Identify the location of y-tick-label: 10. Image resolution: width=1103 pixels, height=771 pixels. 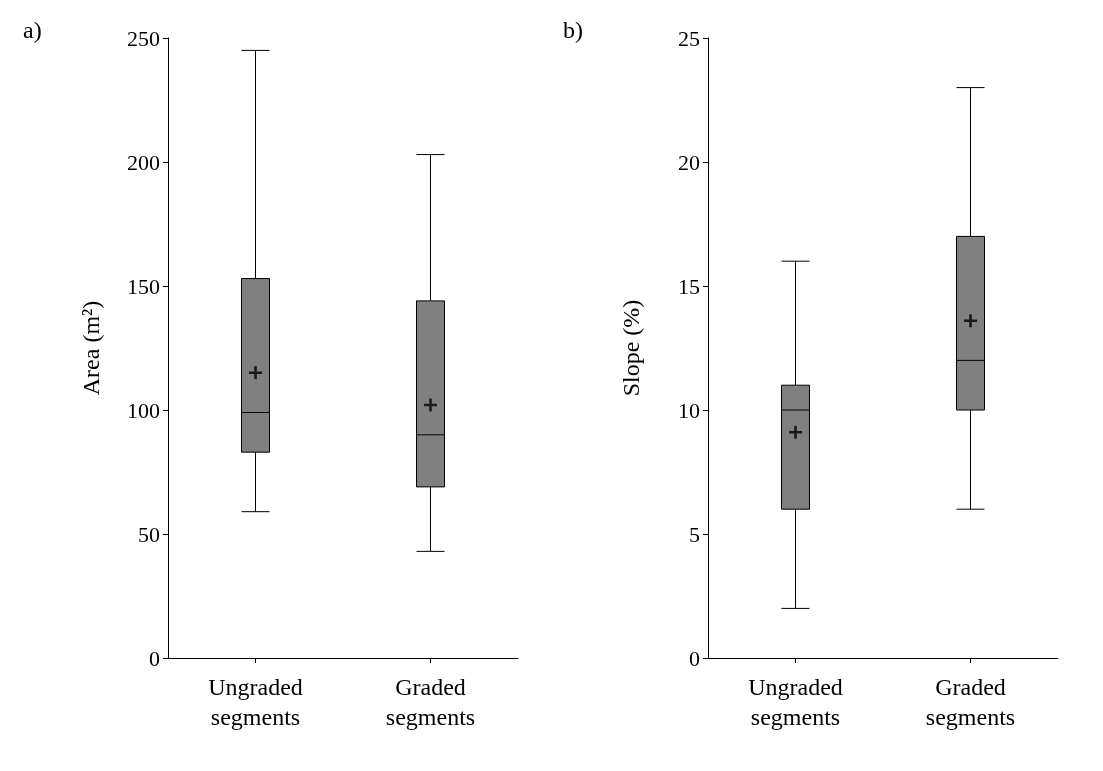
(689, 410).